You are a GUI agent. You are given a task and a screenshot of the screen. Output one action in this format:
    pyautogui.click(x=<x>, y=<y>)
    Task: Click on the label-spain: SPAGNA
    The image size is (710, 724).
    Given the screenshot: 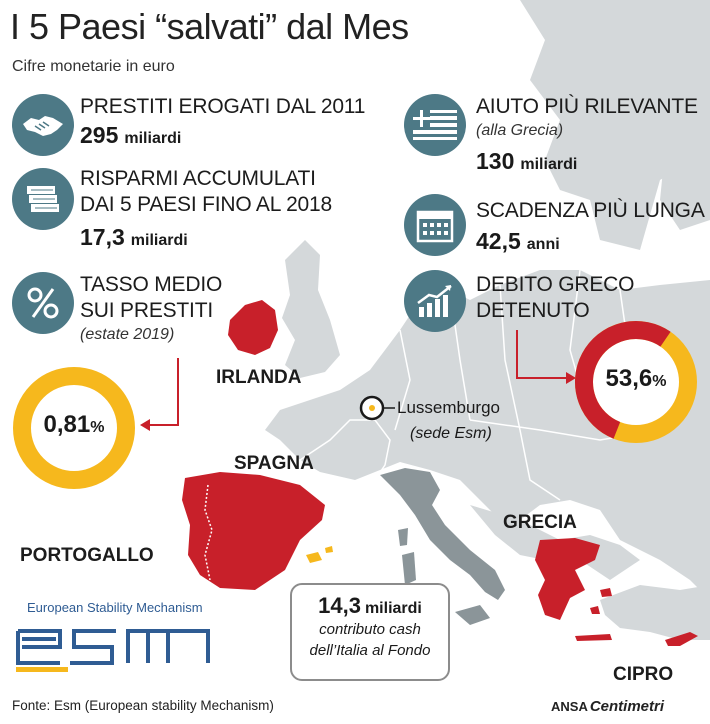 What is the action you would take?
    pyautogui.click(x=274, y=463)
    